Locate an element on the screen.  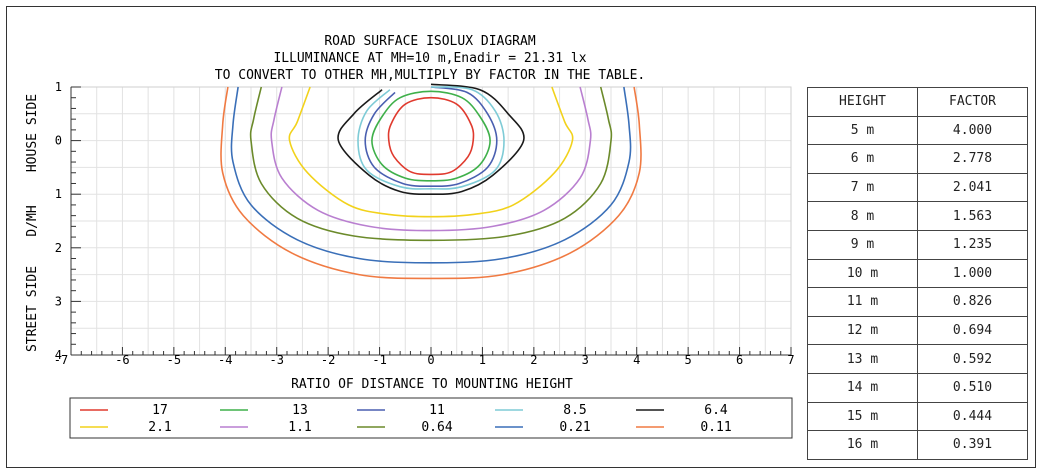
legend-label: 17 is located at coordinates (160, 410).